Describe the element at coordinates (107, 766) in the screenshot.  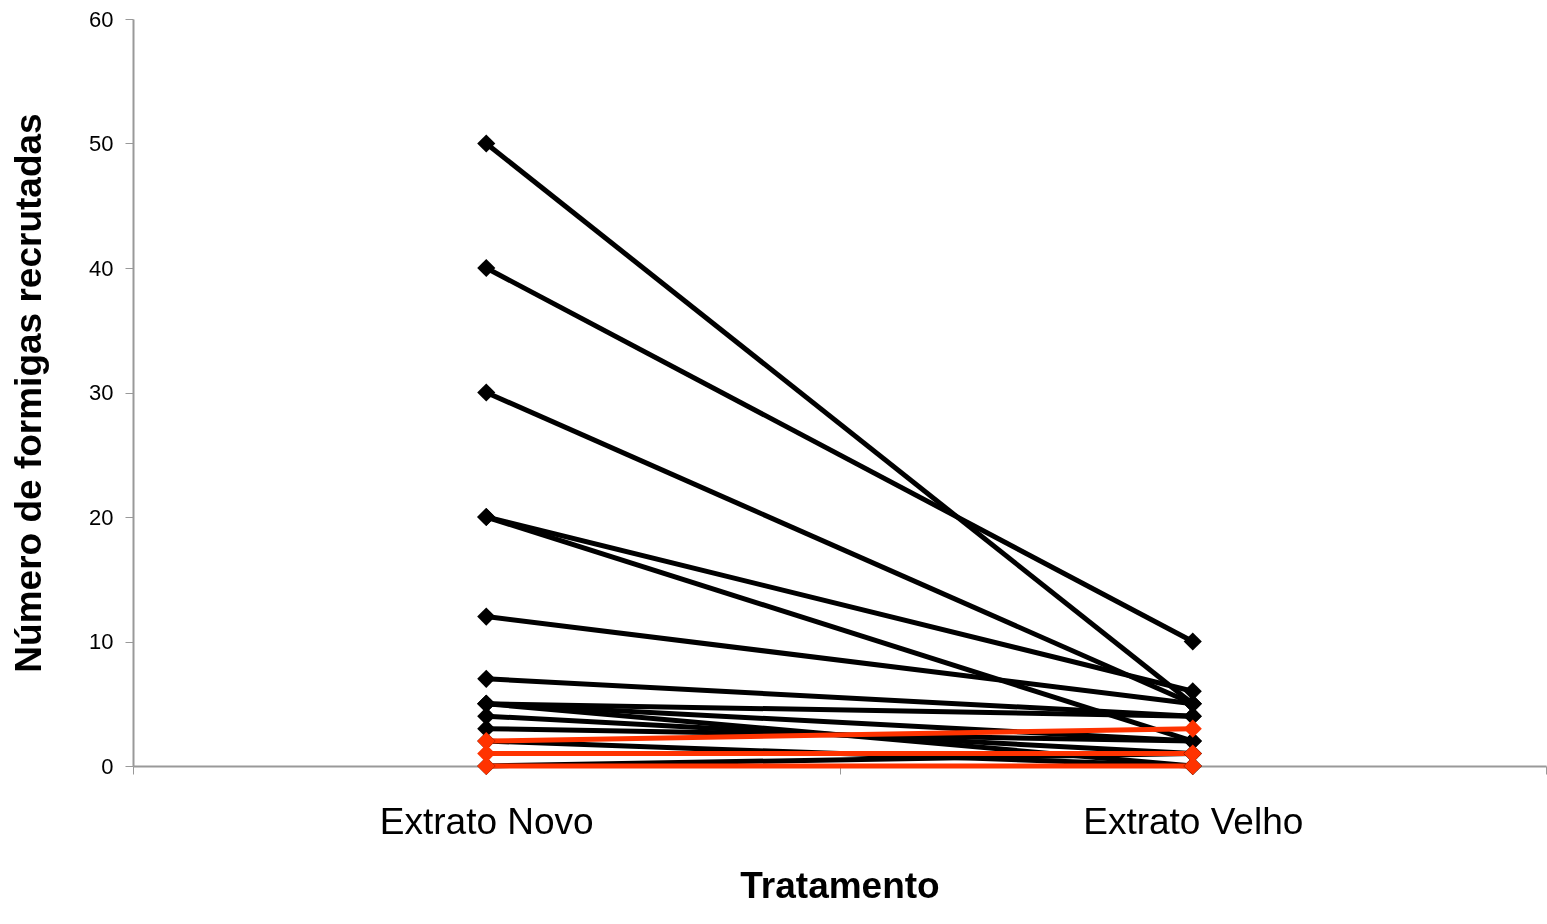
I see `y-tick-label: 0` at that location.